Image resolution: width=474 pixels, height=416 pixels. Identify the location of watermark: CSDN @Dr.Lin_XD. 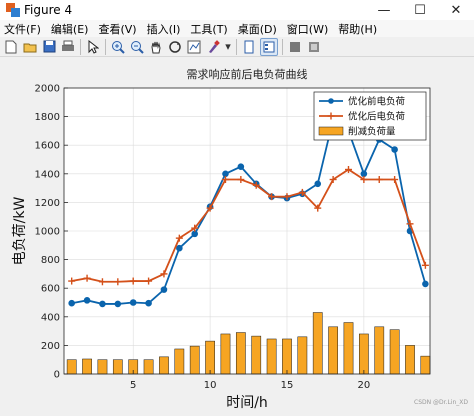
(441, 402).